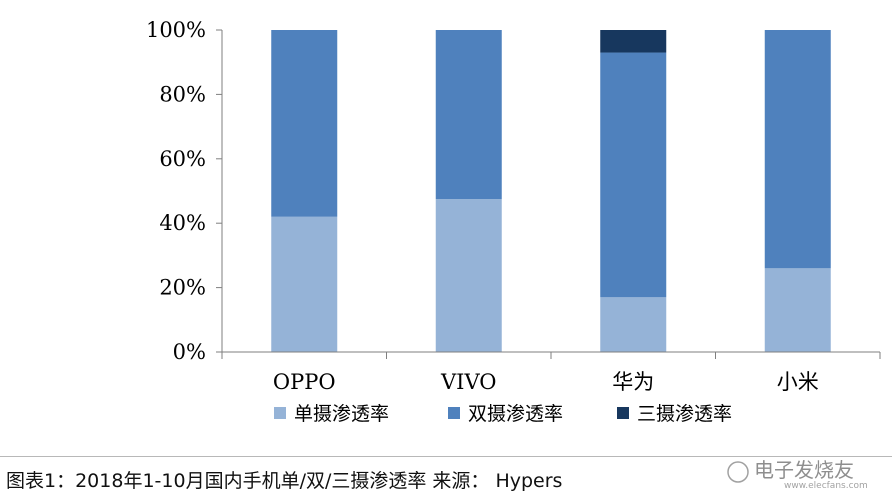 This screenshot has width=892, height=501. Describe the element at coordinates (515, 414) in the screenshot. I see `legend-label-2: 双摄渗透率` at that location.